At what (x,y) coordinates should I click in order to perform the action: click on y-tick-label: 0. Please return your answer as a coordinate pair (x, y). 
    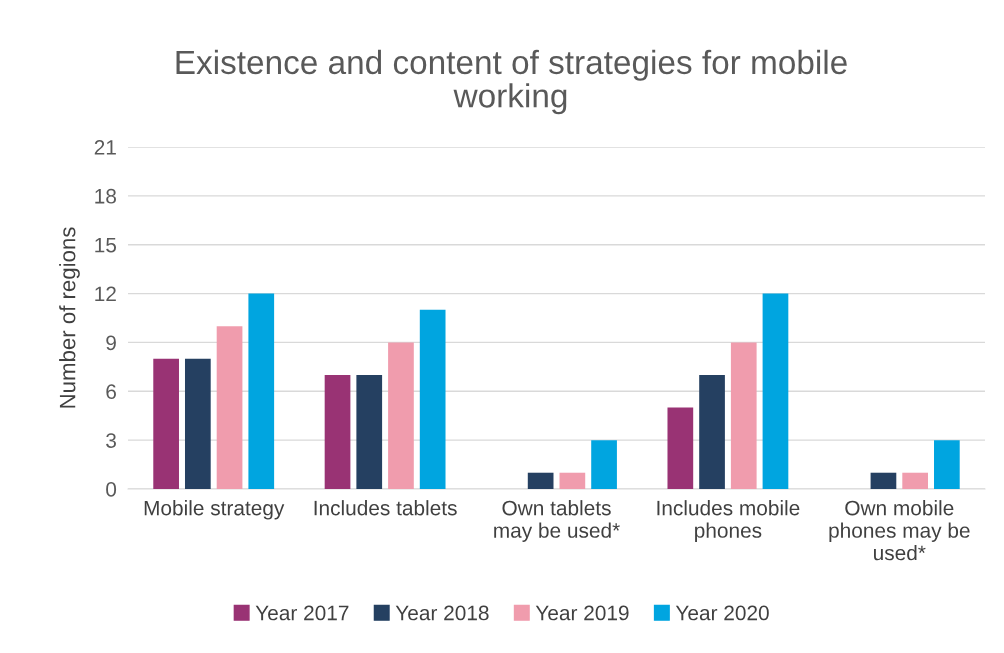
    Looking at the image, I should click on (111, 489).